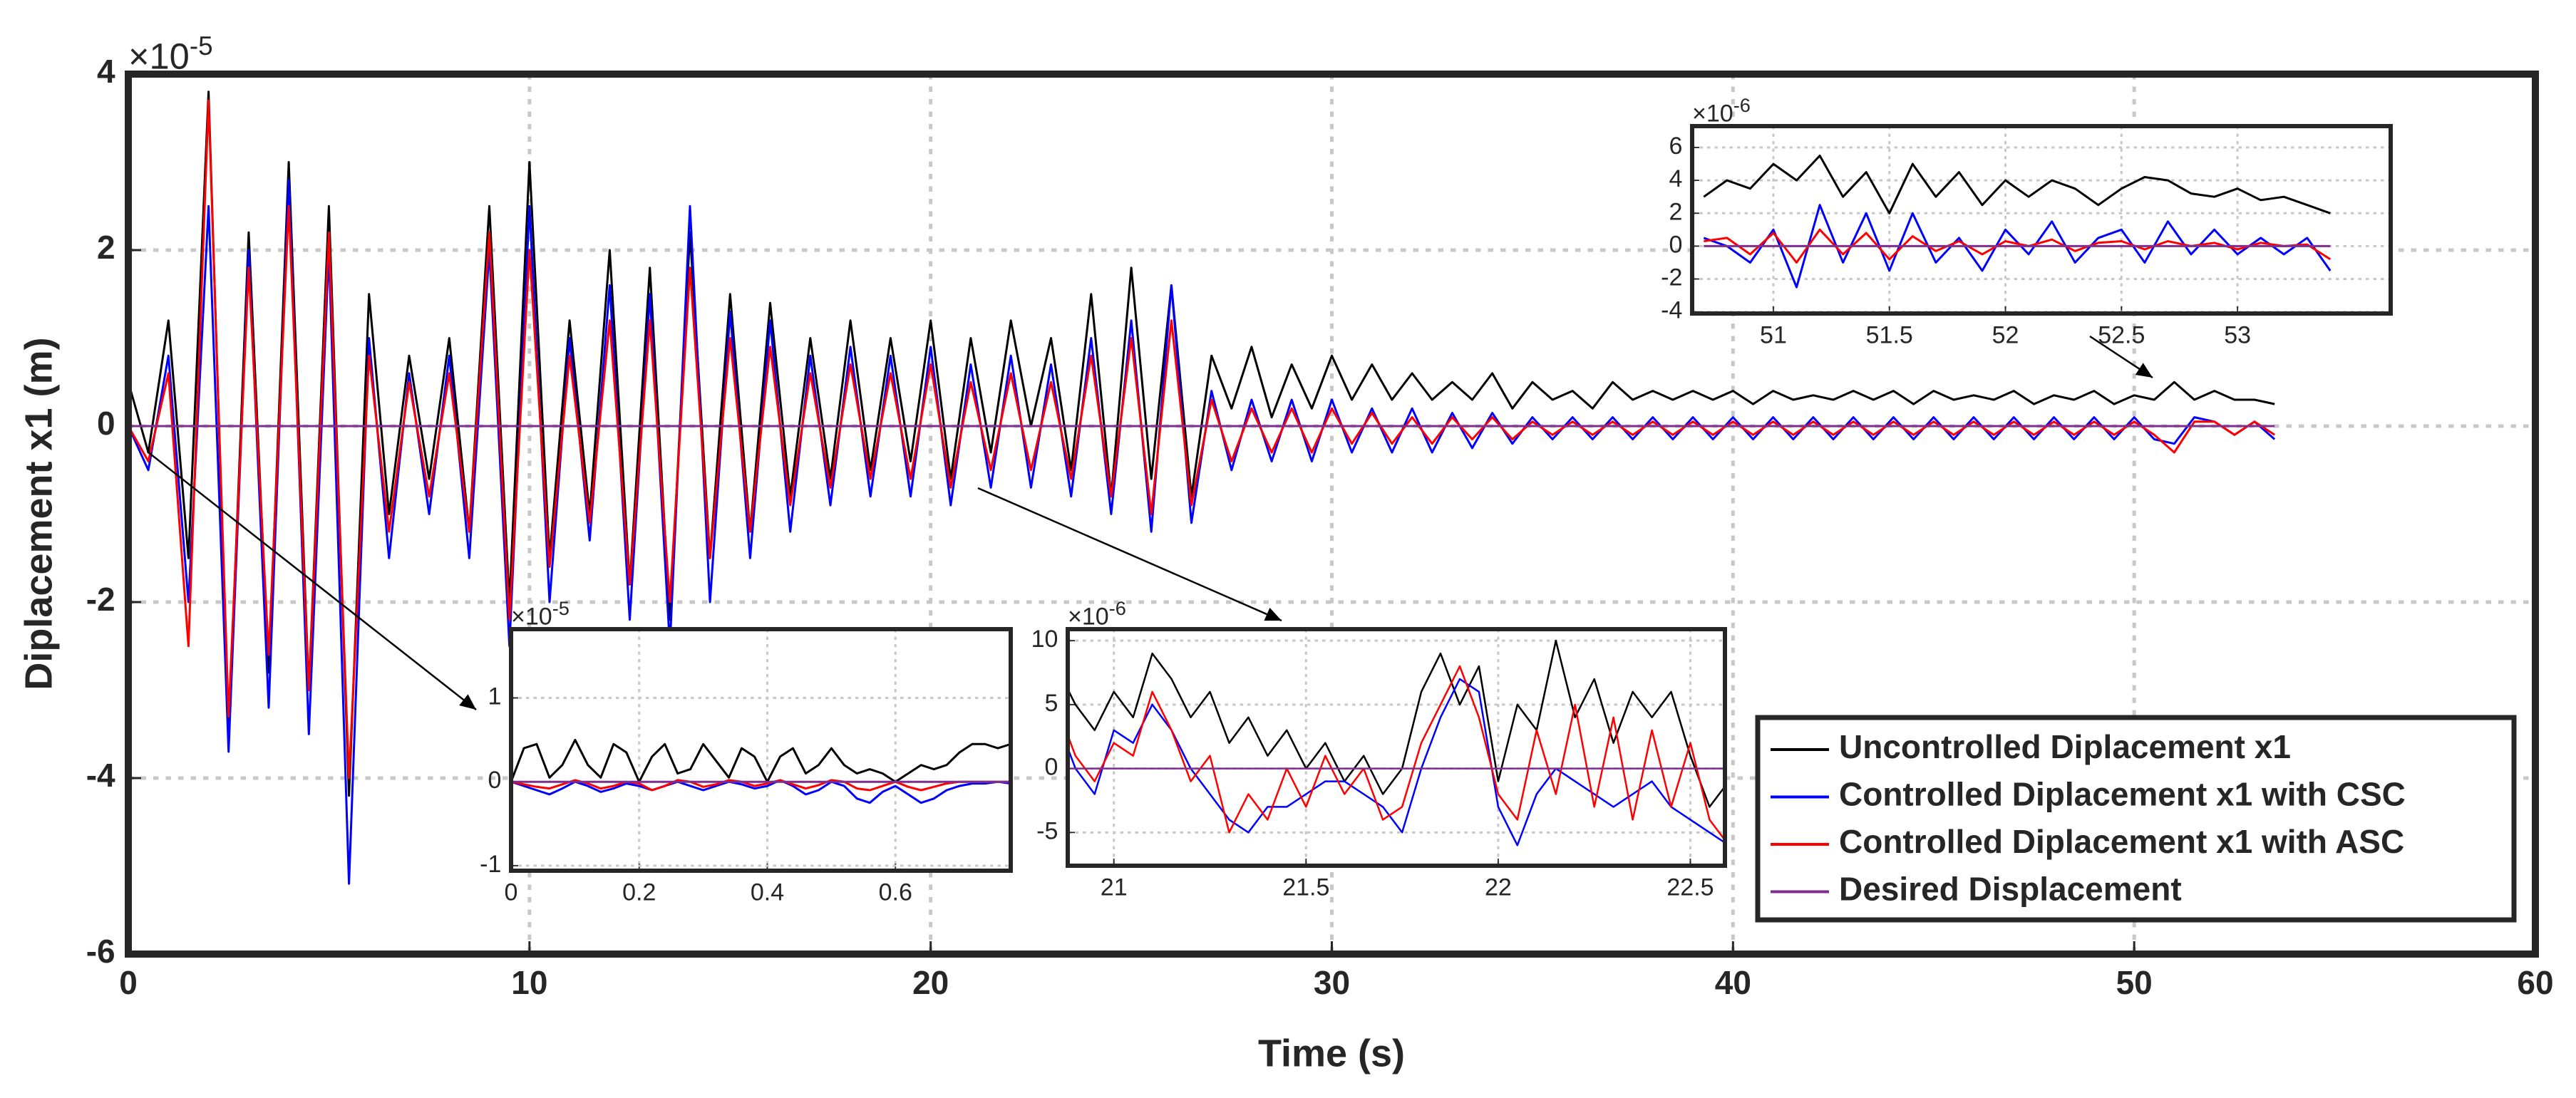 This screenshot has width=2576, height=1098. Describe the element at coordinates (2136, 819) in the screenshot. I see `legend-box` at that location.